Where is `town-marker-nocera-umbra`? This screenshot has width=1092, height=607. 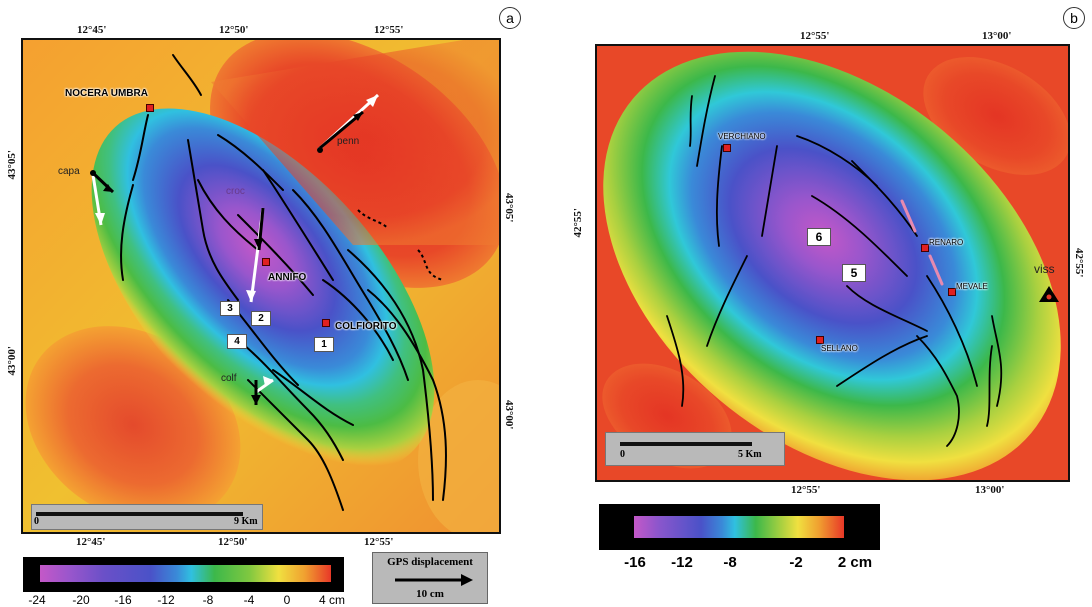
town-marker-nocera-umbra is located at coordinates (150, 108).